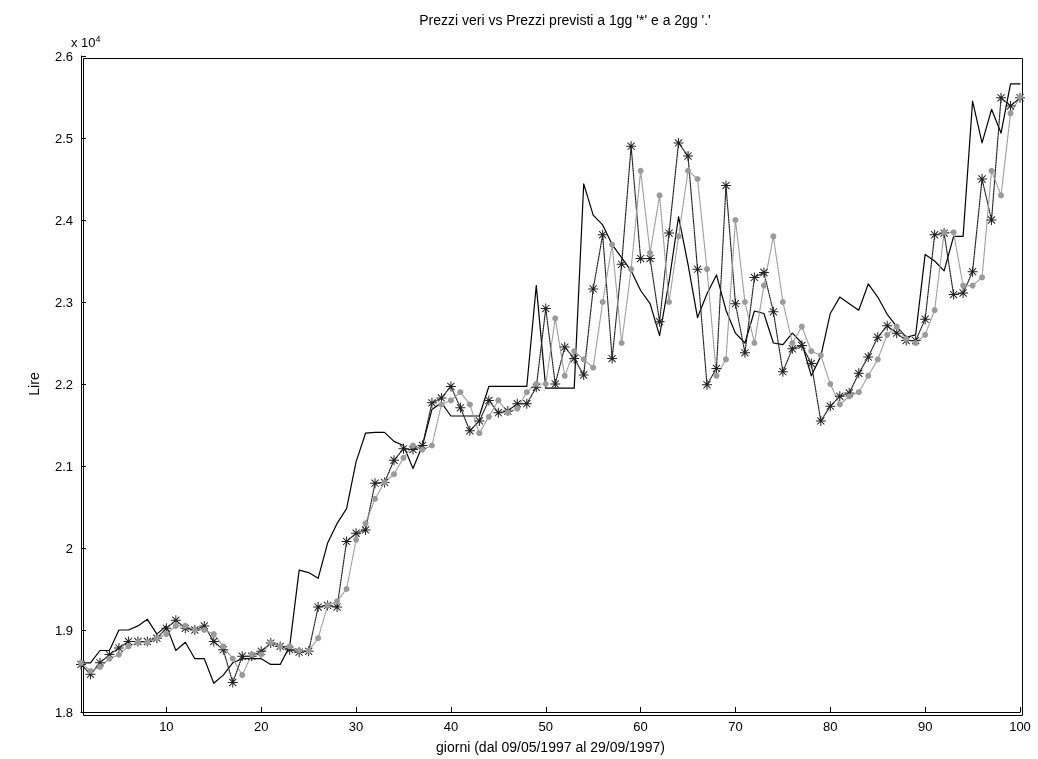 This screenshot has height=759, width=1038. I want to click on x-tick-label: 30, so click(356, 726).